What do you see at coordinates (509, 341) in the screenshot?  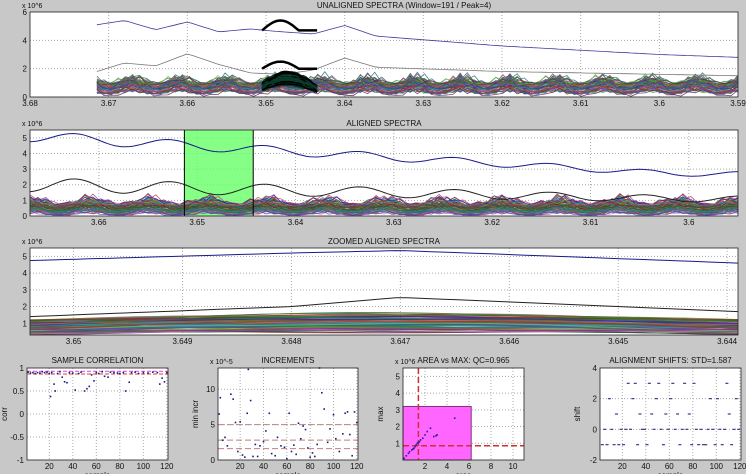 I see `x-tick-label: 3.646` at bounding box center [509, 341].